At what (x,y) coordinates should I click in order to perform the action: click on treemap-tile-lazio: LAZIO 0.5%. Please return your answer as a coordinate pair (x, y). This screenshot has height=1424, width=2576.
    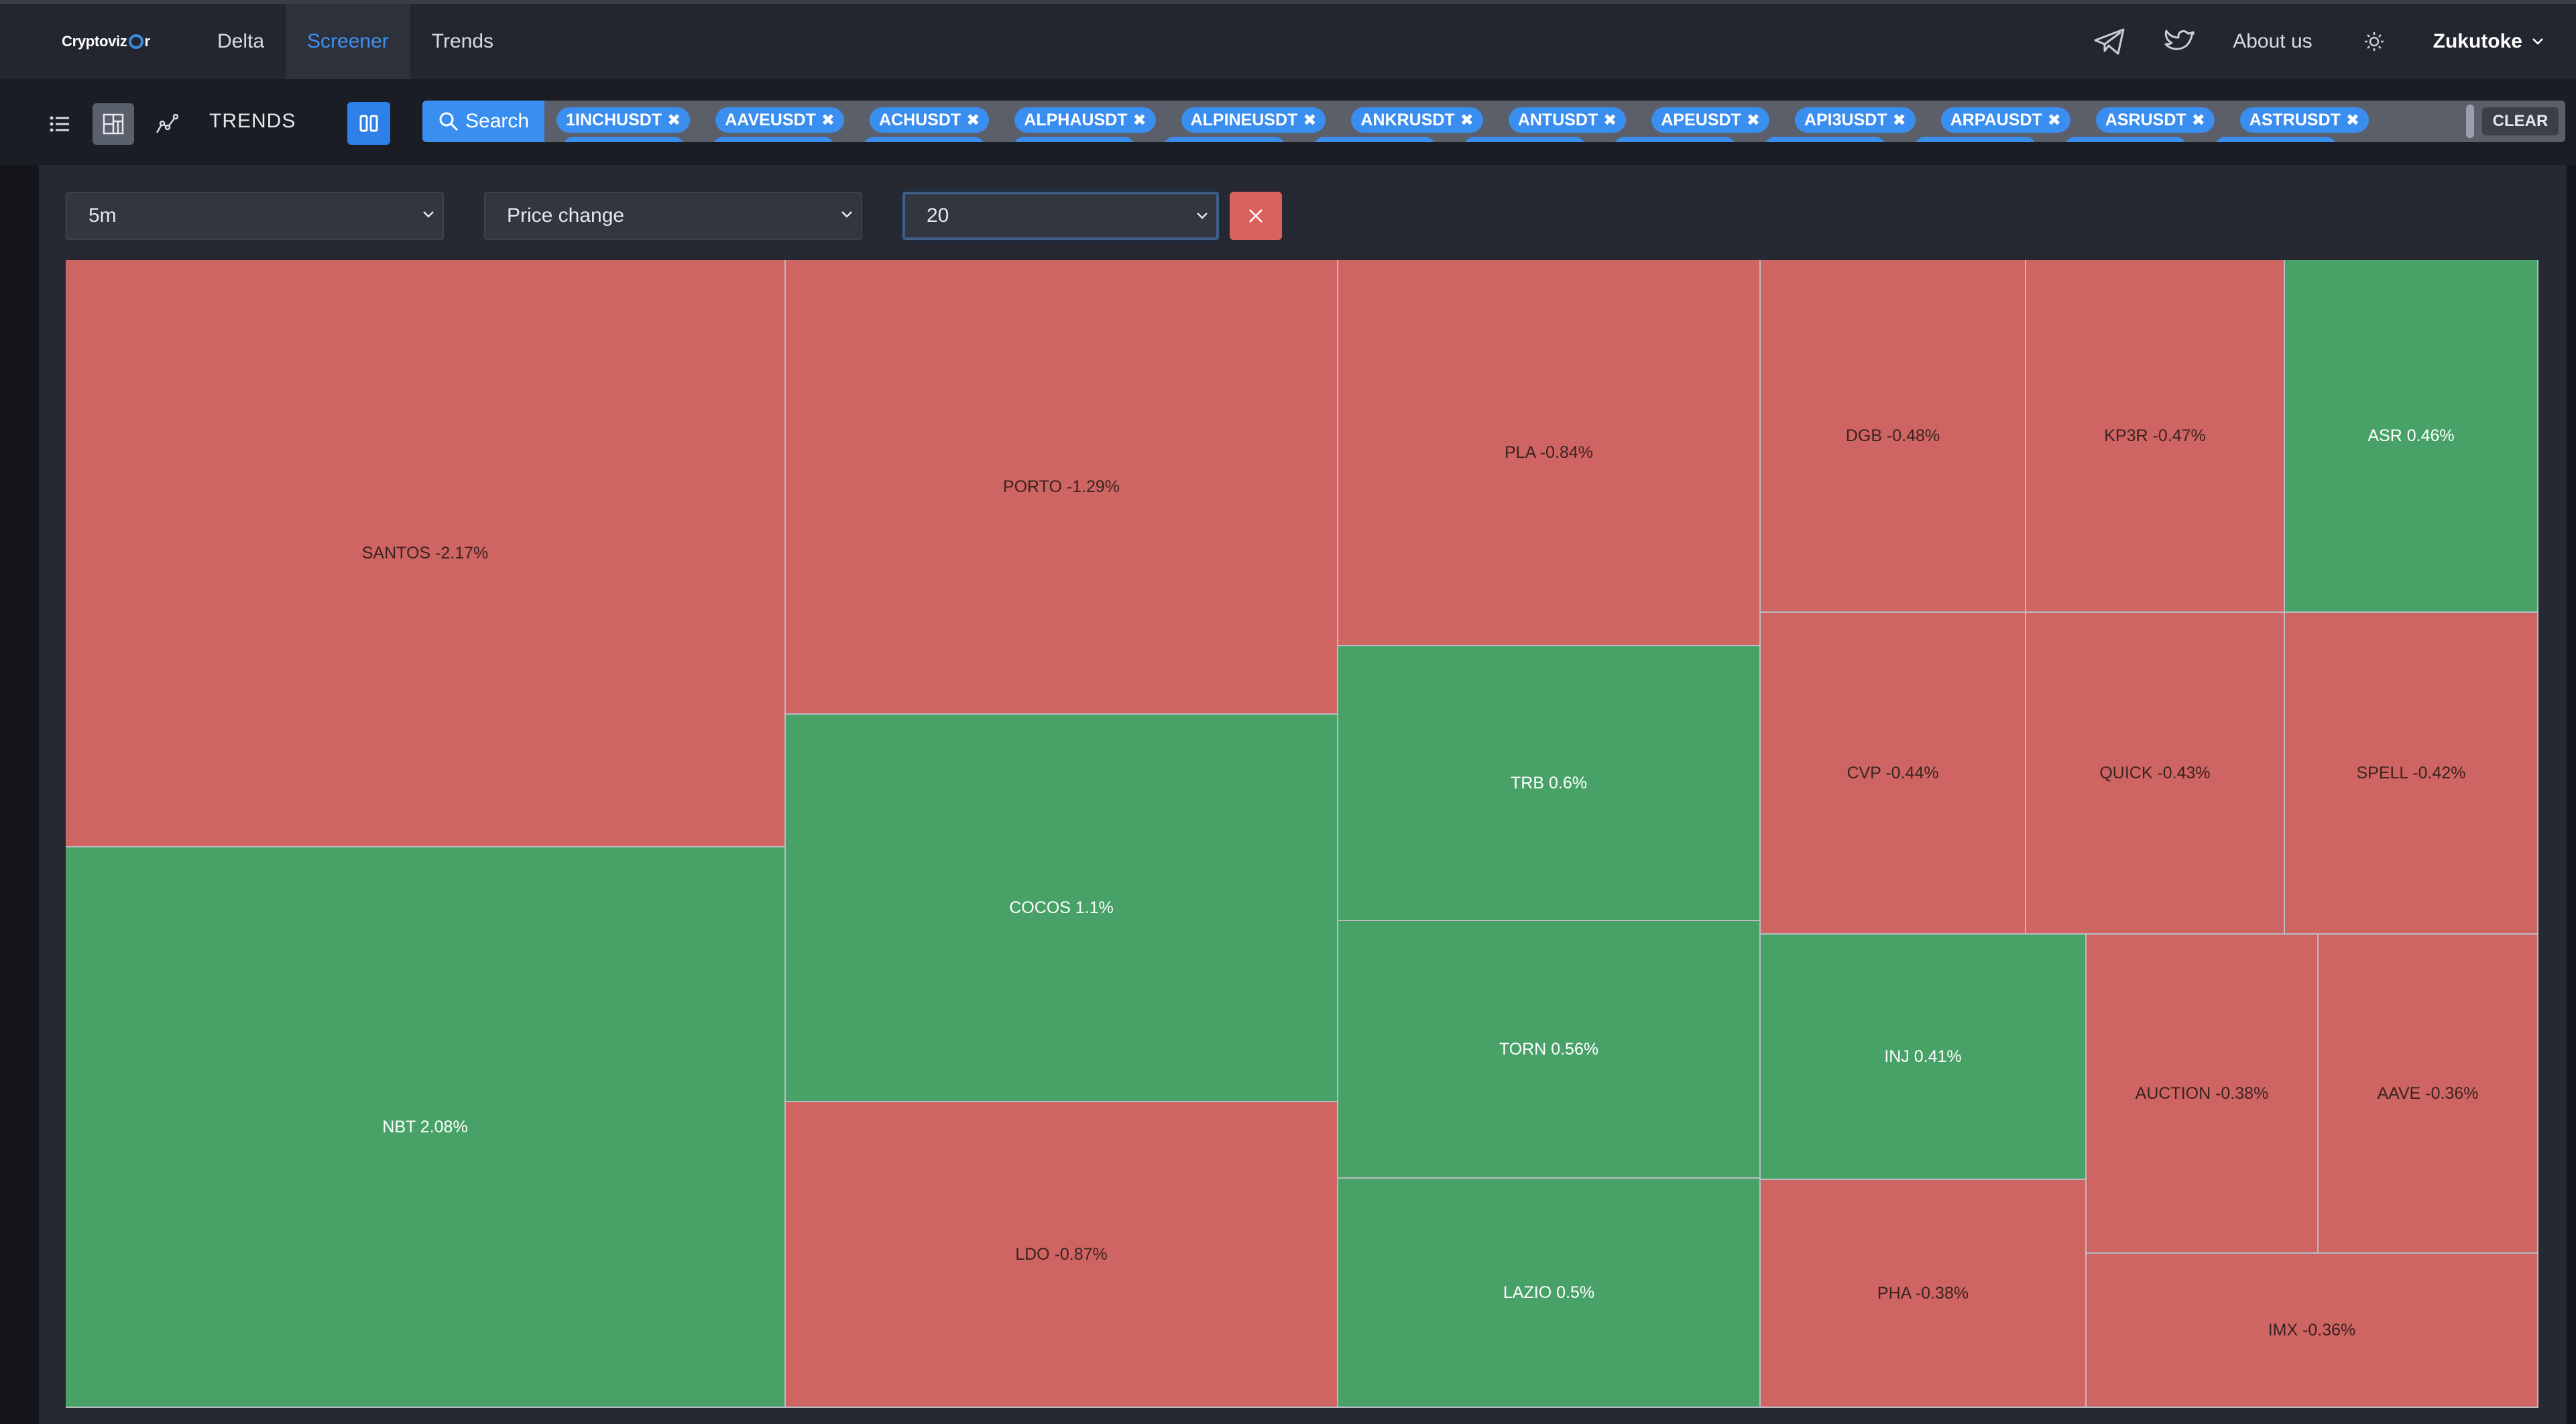
    Looking at the image, I should click on (1549, 1293).